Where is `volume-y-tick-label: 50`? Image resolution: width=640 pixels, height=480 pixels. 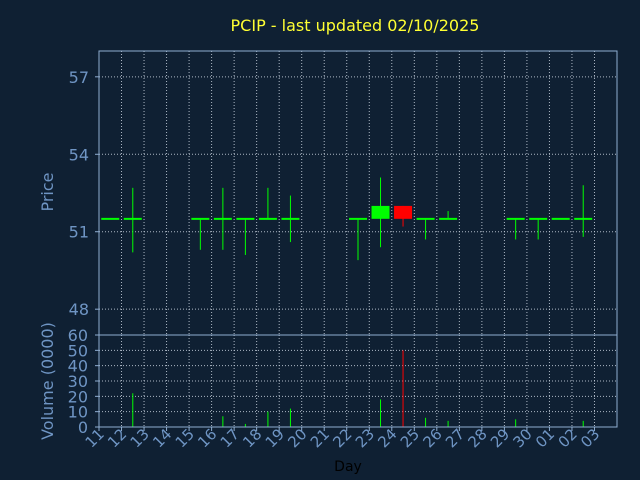
volume-y-tick-label: 50 is located at coordinates (78, 350).